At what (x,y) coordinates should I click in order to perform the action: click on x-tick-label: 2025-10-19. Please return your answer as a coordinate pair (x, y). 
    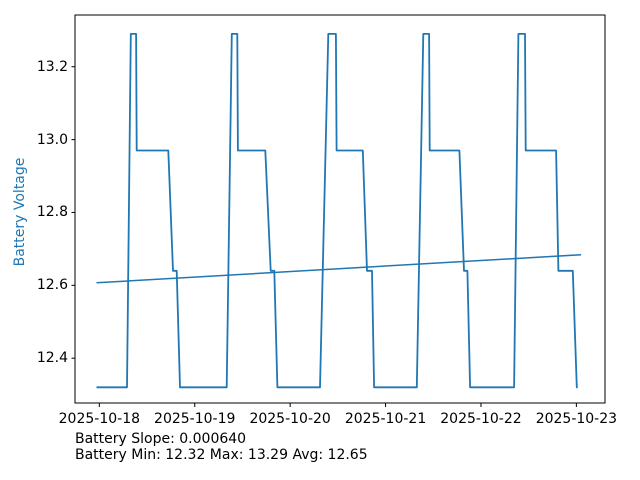
    Looking at the image, I should click on (195, 419).